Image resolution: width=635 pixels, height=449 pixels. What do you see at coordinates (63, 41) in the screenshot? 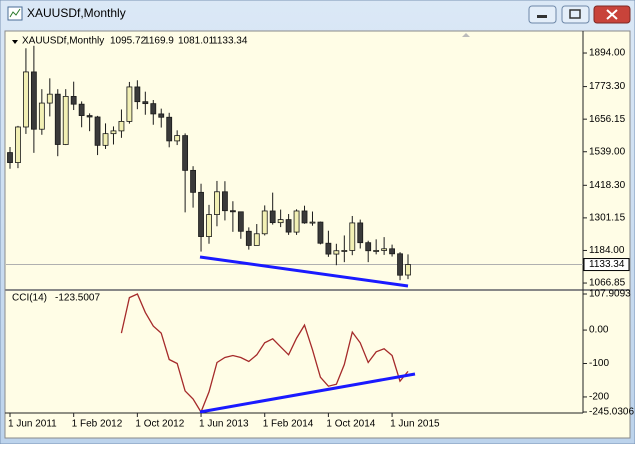
I see `symbol-label: XAUUSDf,Monthly` at bounding box center [63, 41].